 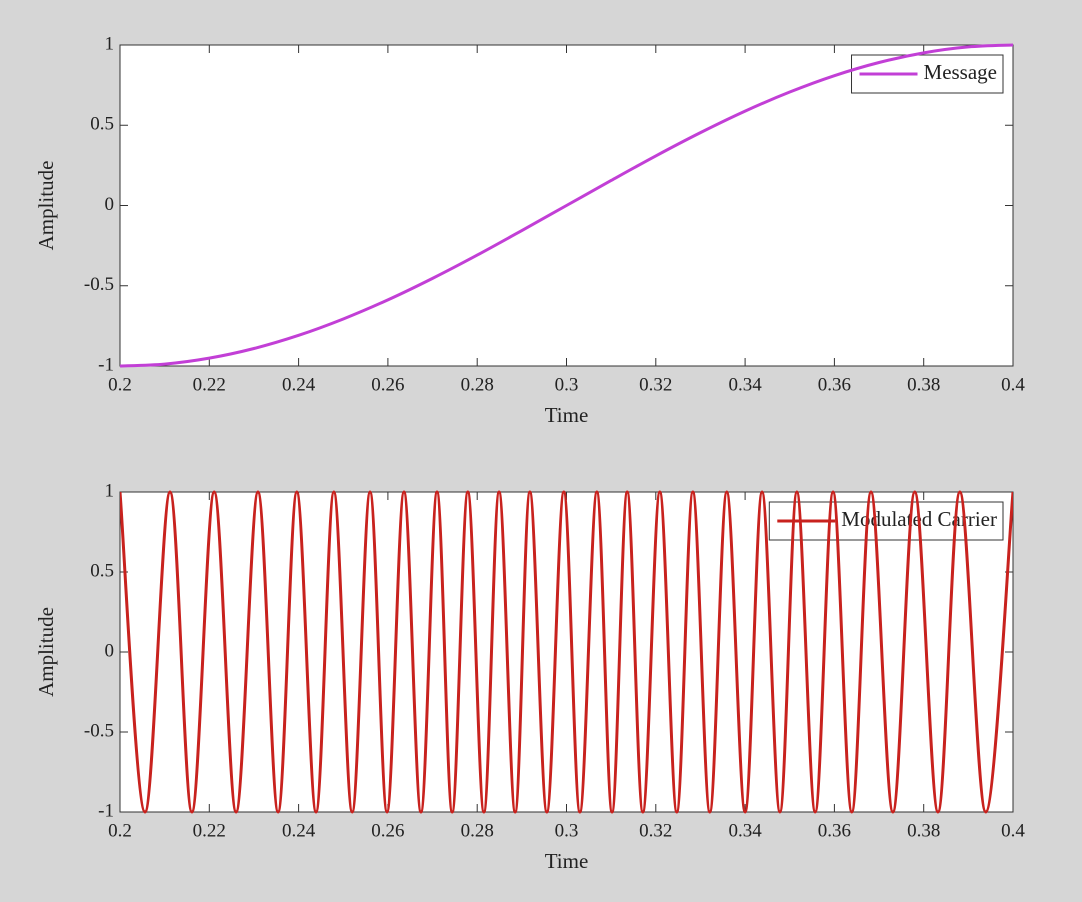 I want to click on legend: Modulated Carrier, so click(x=886, y=521).